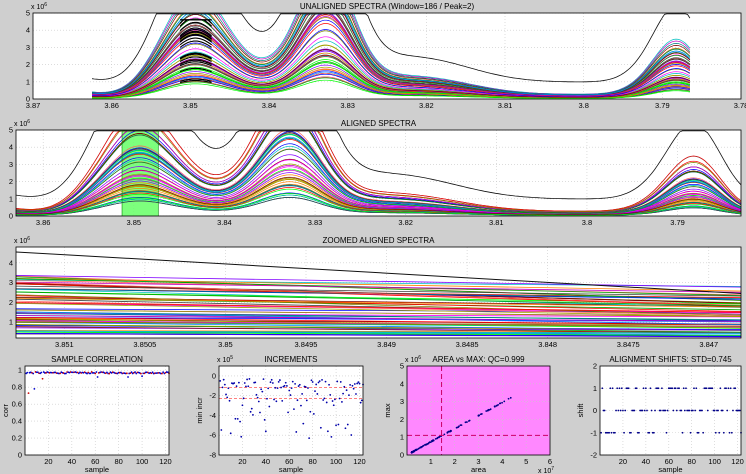 This screenshot has height=474, width=746. Describe the element at coordinates (583, 105) in the screenshot. I see `x-tick-label: 3.8` at that location.